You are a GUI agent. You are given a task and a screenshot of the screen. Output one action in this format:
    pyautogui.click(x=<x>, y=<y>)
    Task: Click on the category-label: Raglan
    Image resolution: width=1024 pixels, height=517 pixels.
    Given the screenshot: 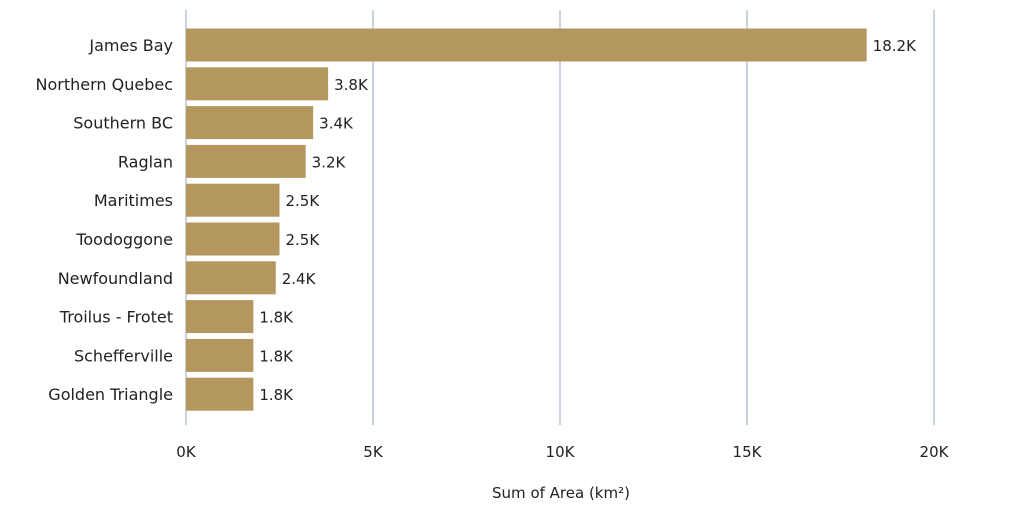 What is the action you would take?
    pyautogui.click(x=145, y=161)
    